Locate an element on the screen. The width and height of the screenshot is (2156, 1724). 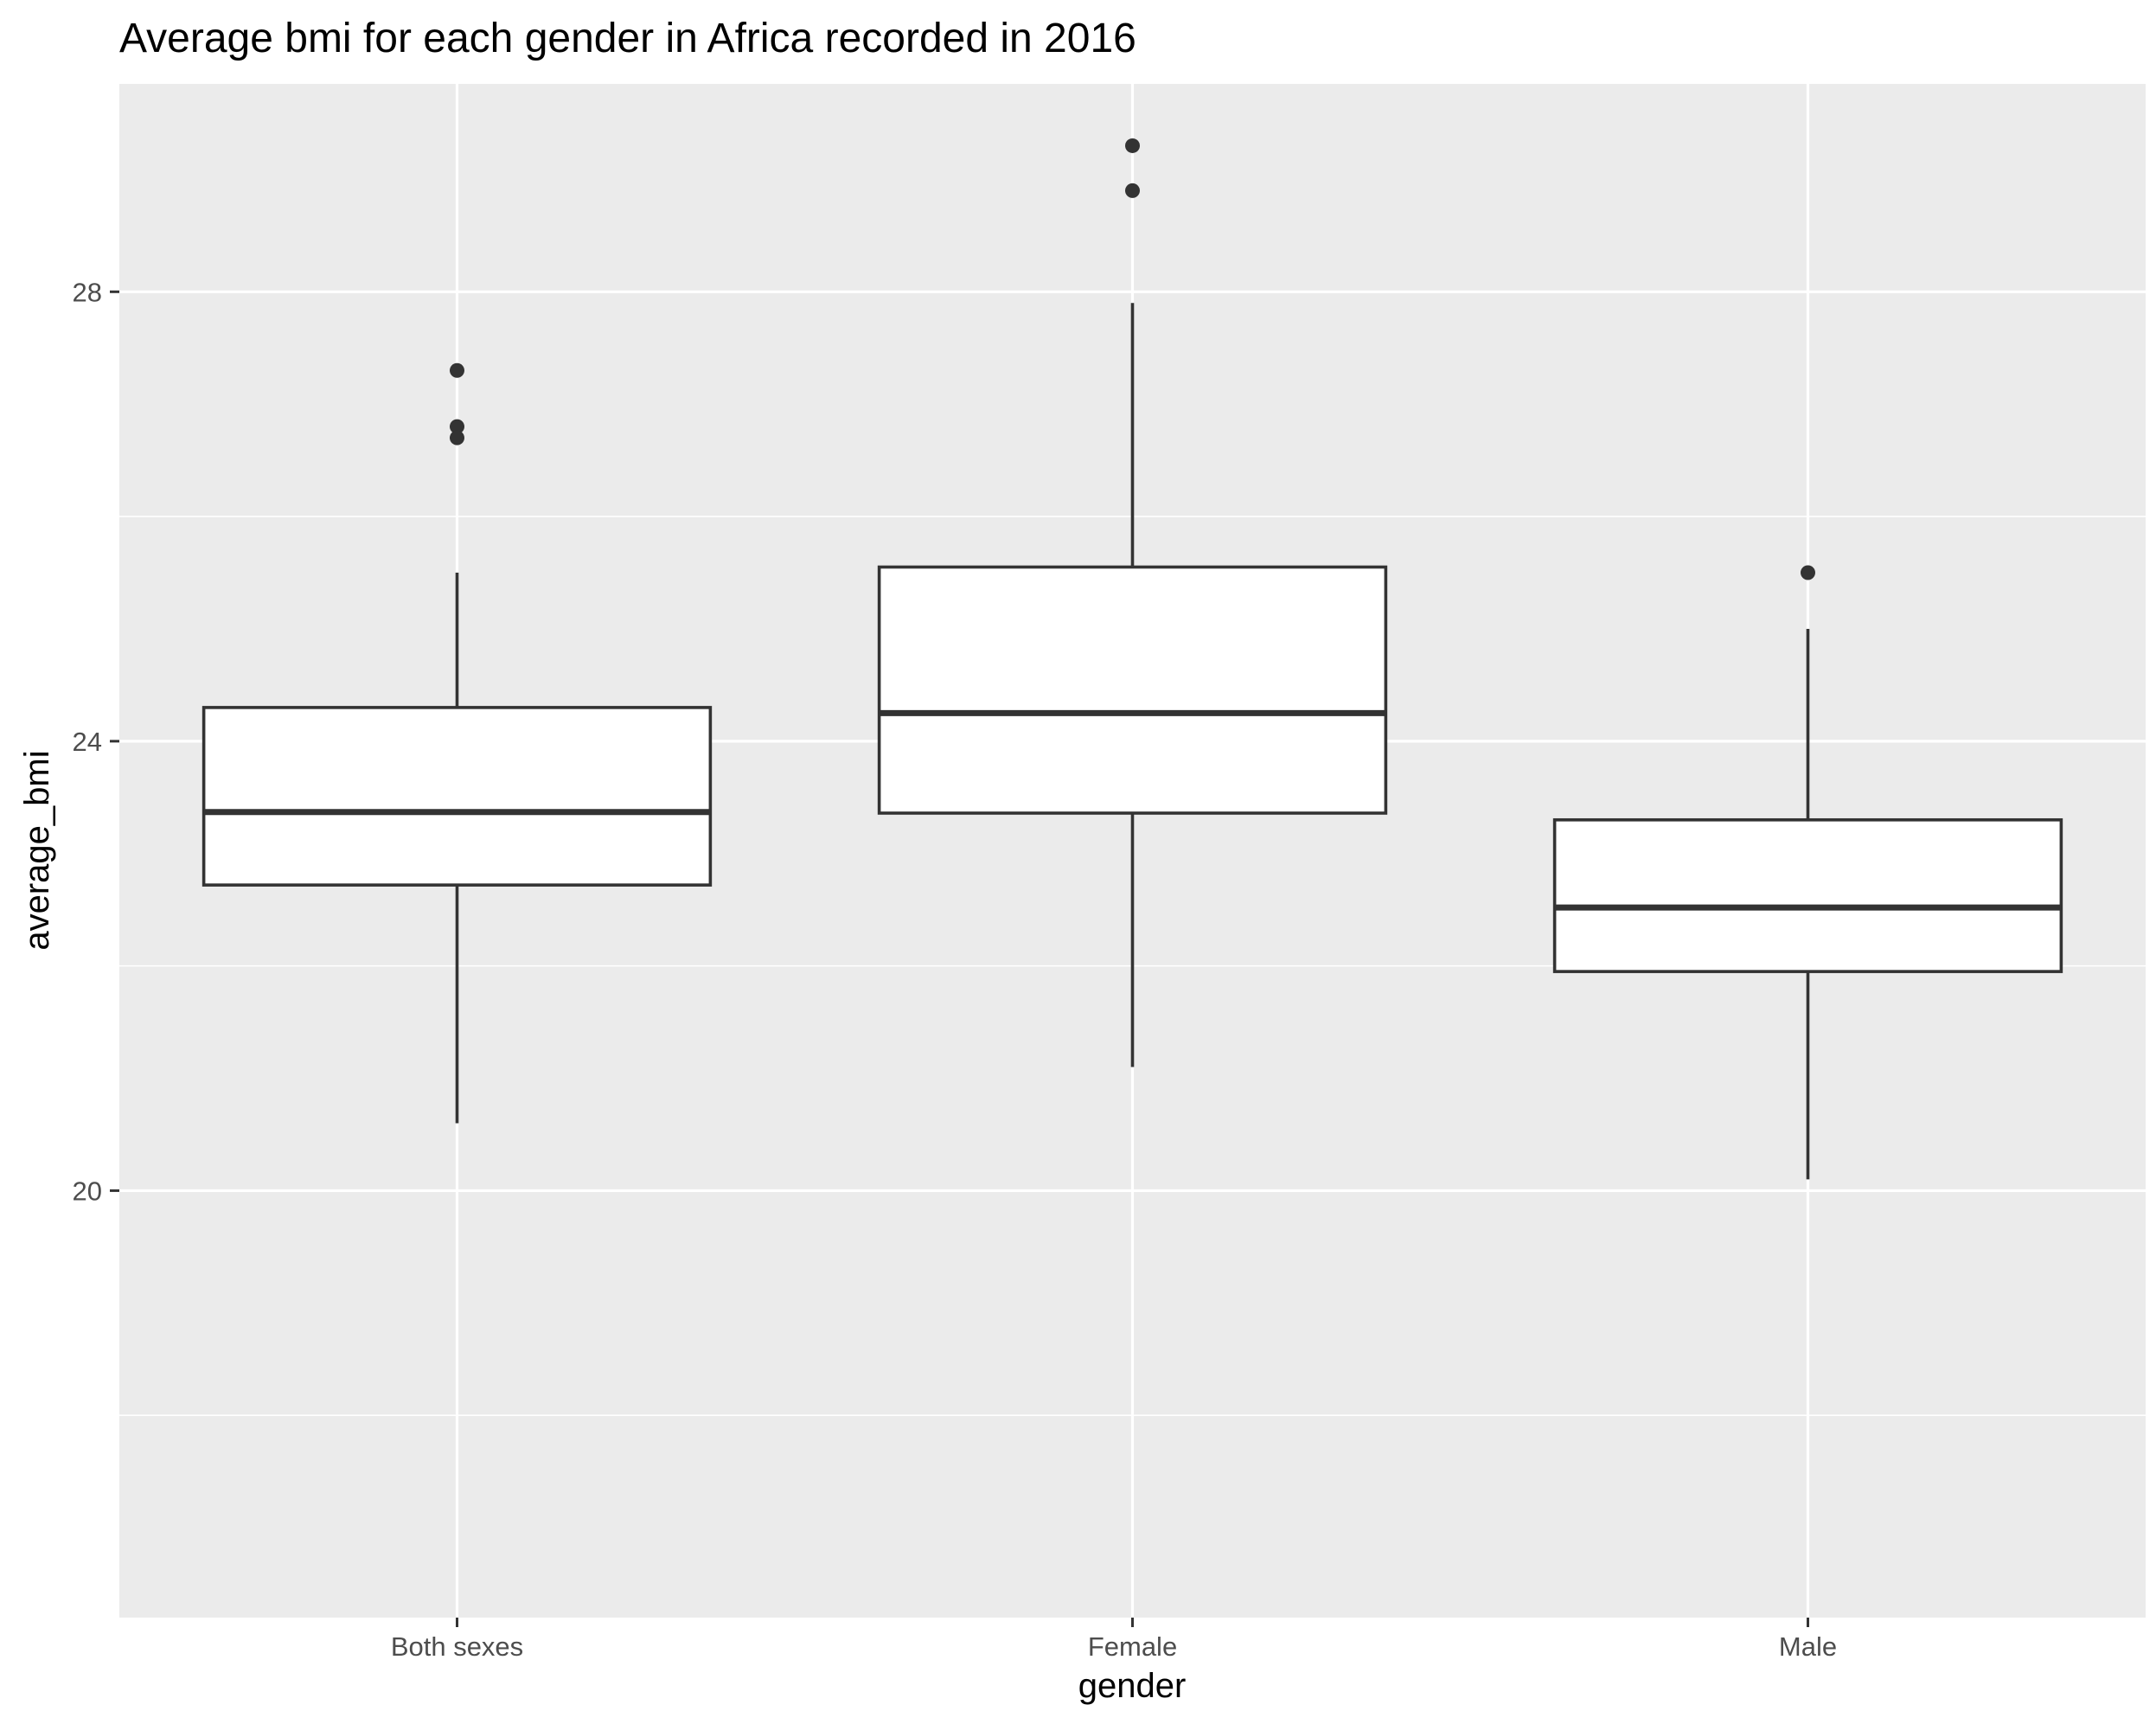
y-tick-label: 24 is located at coordinates (88, 742).